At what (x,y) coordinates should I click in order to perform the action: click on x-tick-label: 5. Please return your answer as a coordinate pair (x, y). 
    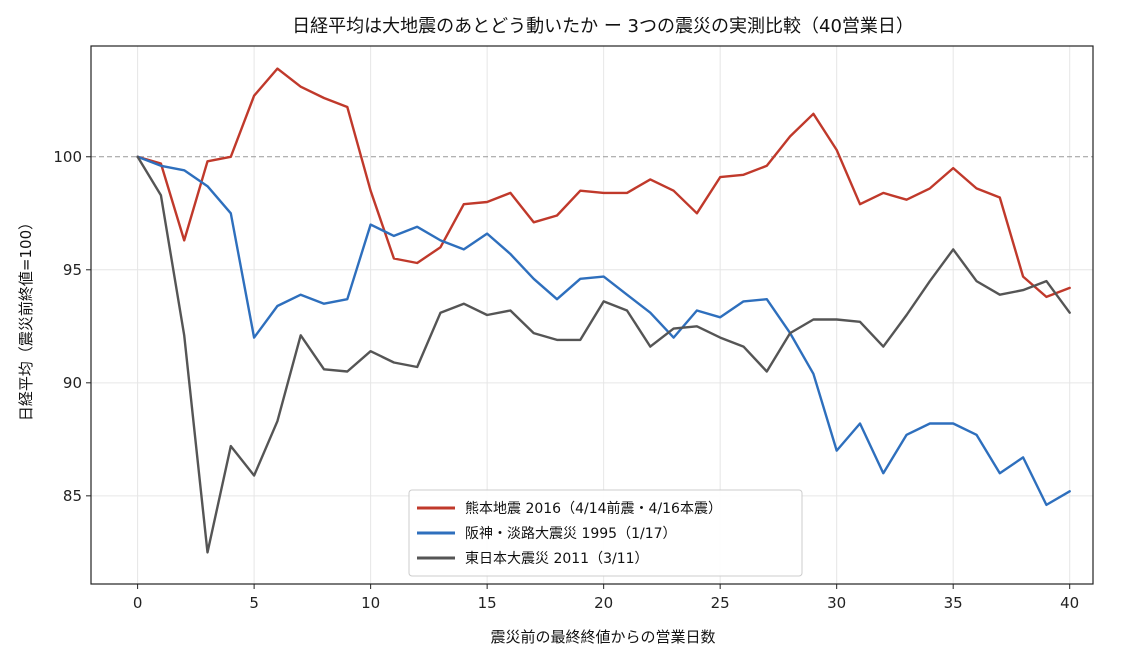
    Looking at the image, I should click on (254, 603).